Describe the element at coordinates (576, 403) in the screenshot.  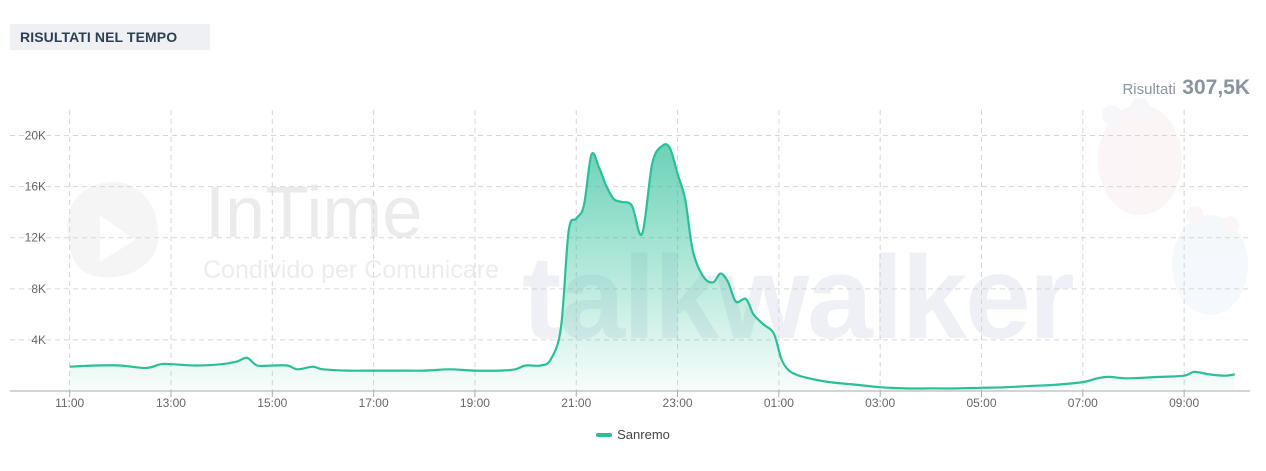
I see `x-tick-label: 21:00` at that location.